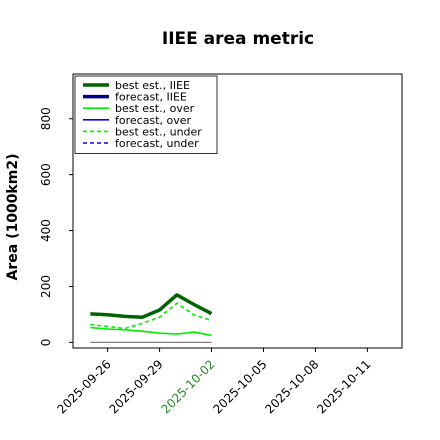 The height and width of the screenshot is (440, 440). I want to click on x-tick-label: 2025-09-29, so click(135, 386).